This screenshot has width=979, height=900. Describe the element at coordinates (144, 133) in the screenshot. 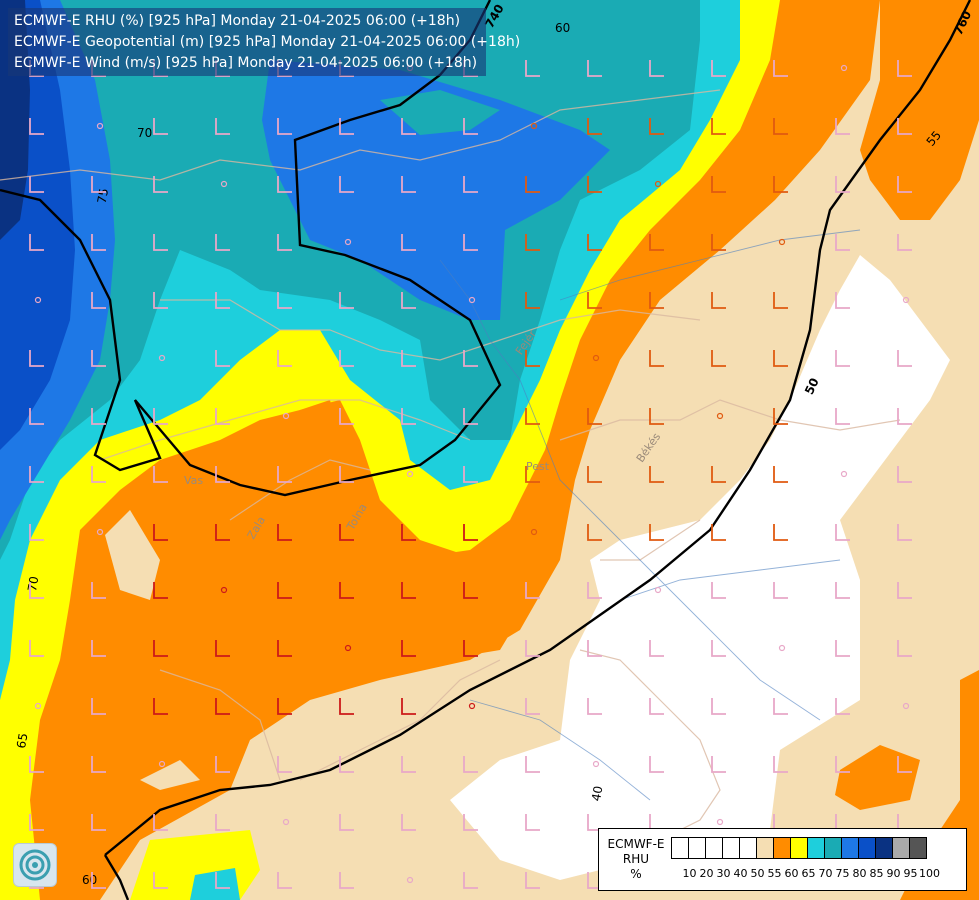

I see `rh-contour-label: 70` at that location.